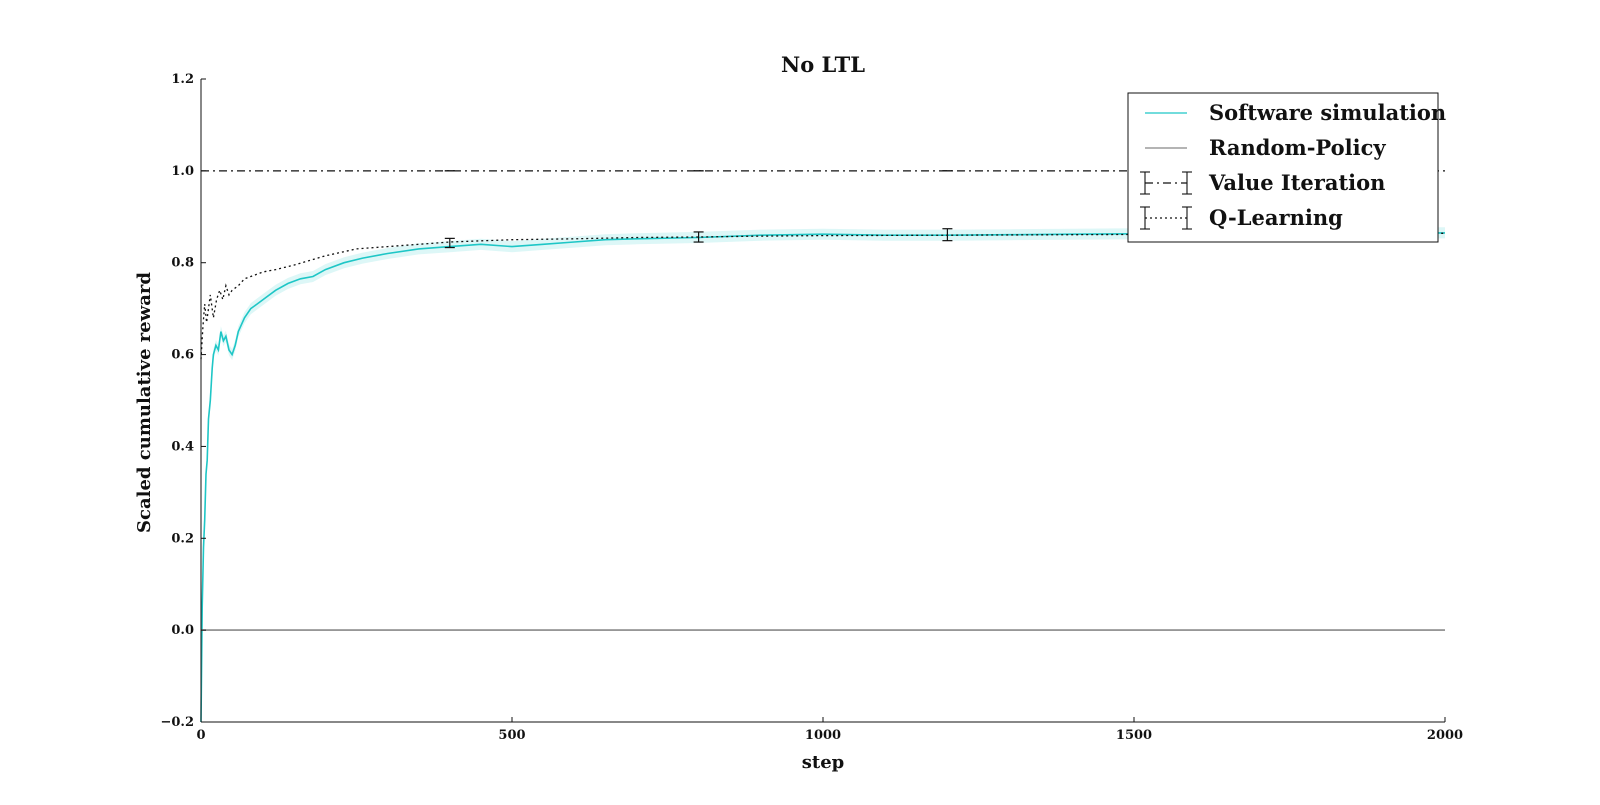 The width and height of the screenshot is (1600, 805). I want to click on legend-label: Software simulation, so click(1327, 112).